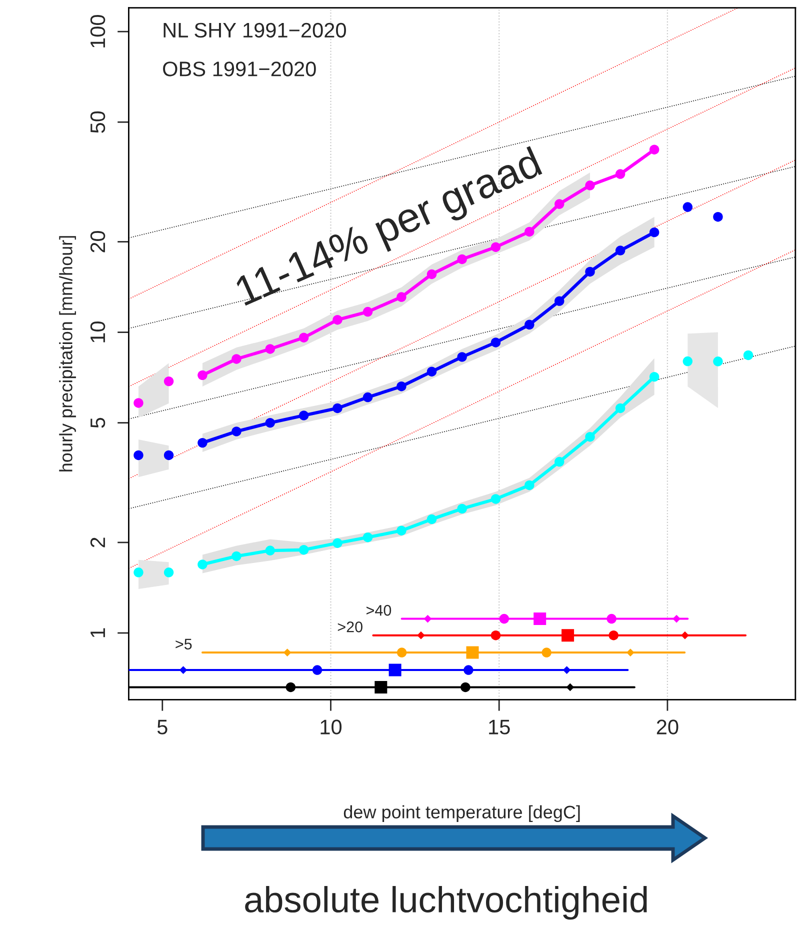 This screenshot has height=926, width=797. Describe the element at coordinates (239, 69) in the screenshot. I see `annotation: OBS 1991−2020` at that location.